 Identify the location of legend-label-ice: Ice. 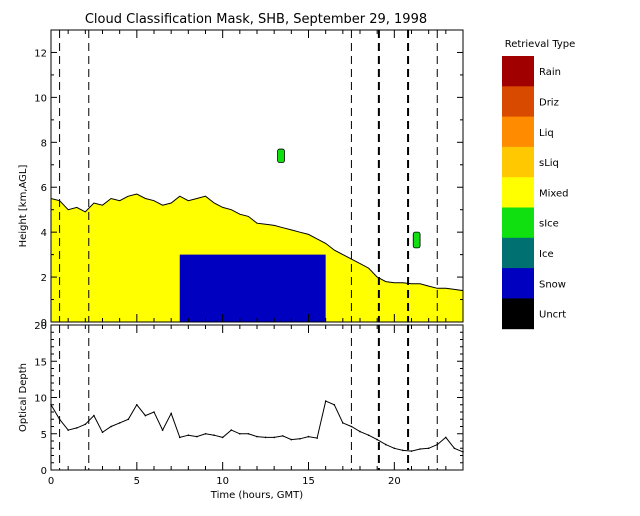
(546, 254).